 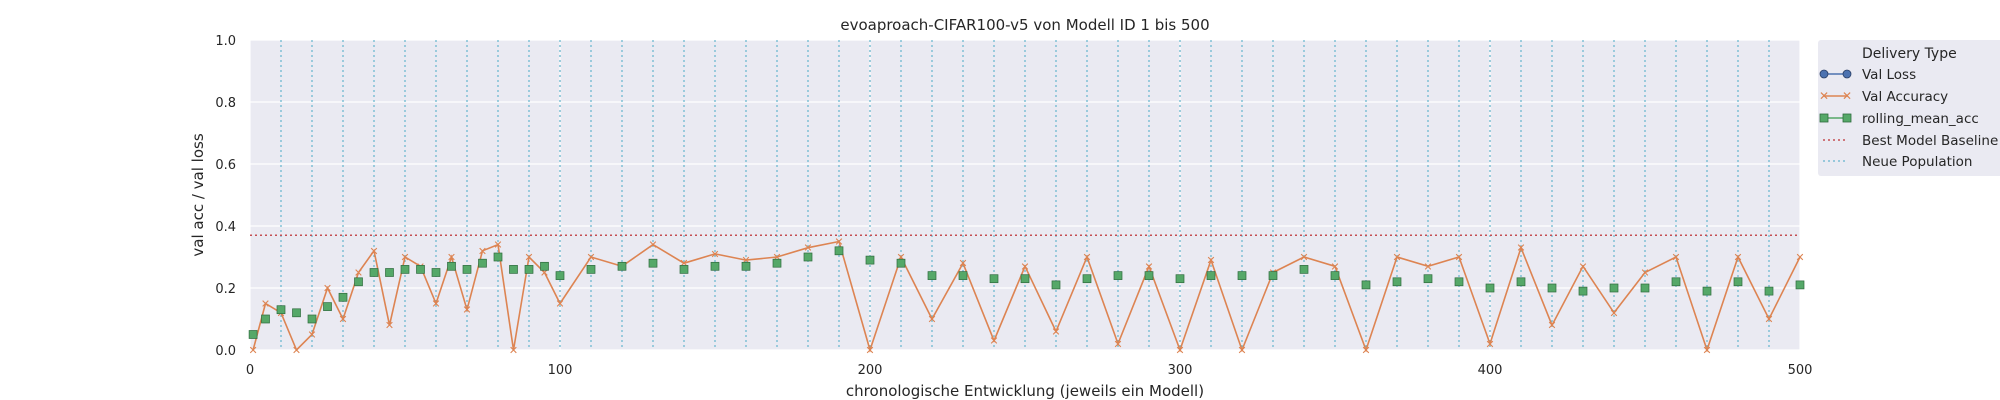 What do you see at coordinates (198, 194) in the screenshot?
I see `y-axis-label: val acc / val loss` at bounding box center [198, 194].